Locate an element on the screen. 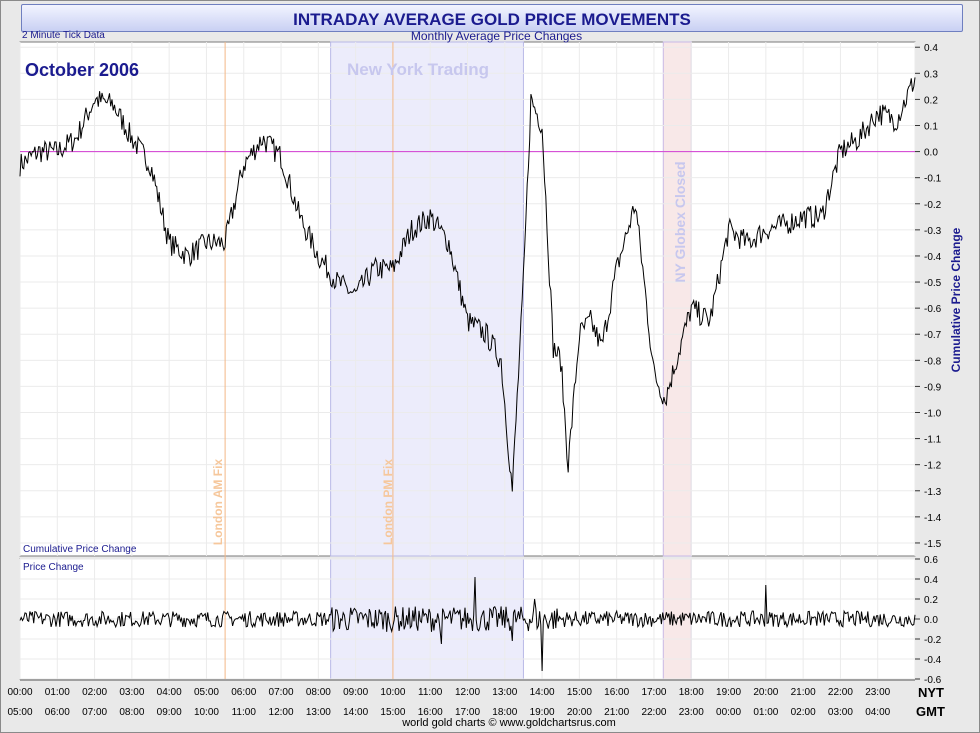 This screenshot has width=980, height=733. x-tick-label-nyt: 22:00 is located at coordinates (840, 692).